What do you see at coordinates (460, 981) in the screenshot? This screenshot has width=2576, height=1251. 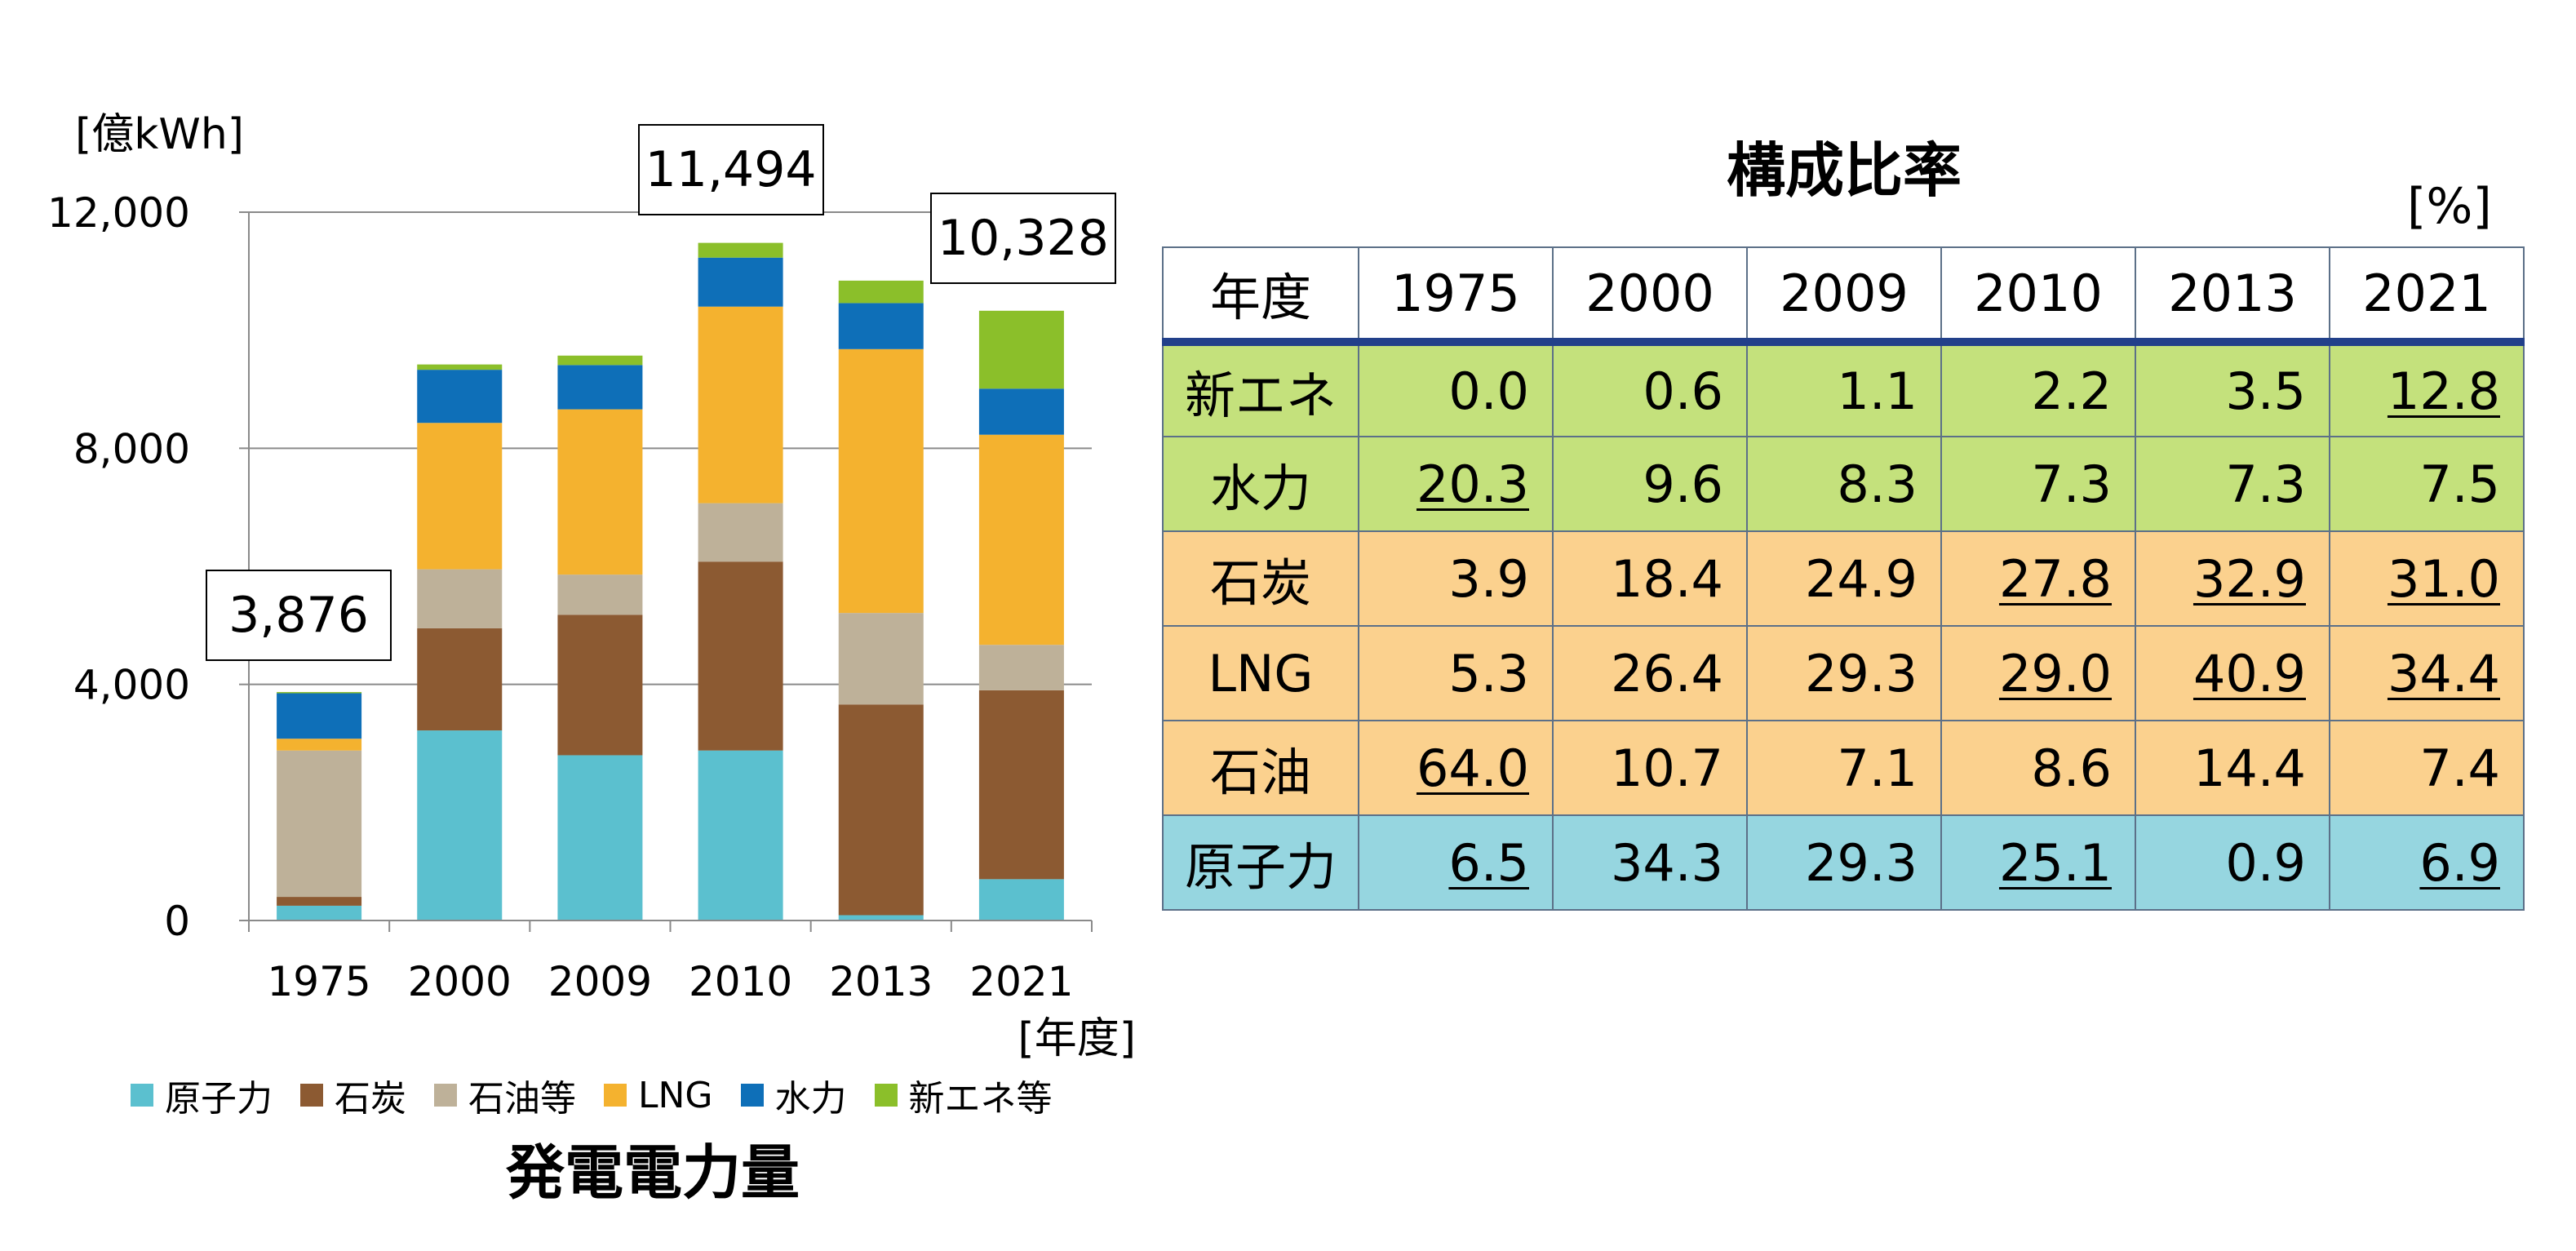 I see `x-tick-label: 2000` at bounding box center [460, 981].